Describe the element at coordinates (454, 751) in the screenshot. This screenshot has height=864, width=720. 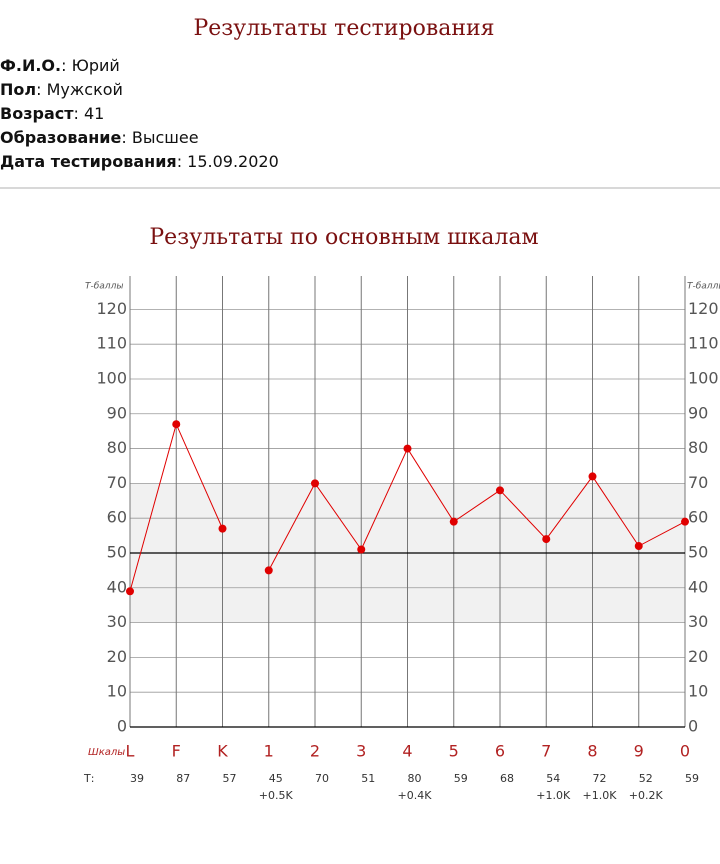
I see `x-tick-label: 5` at that location.